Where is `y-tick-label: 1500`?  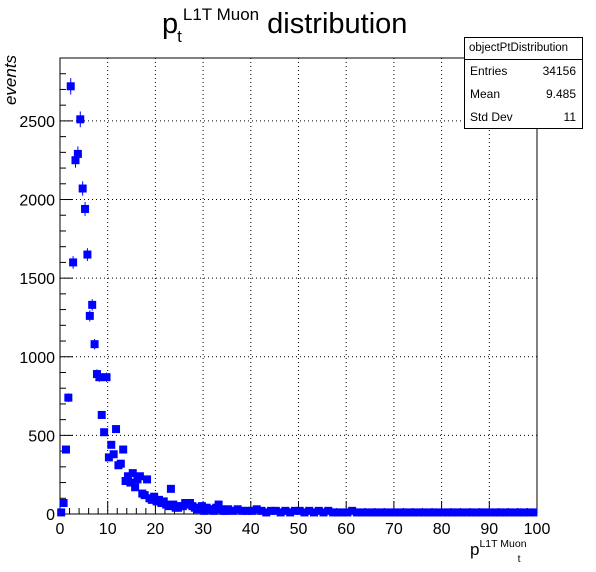
y-tick-label: 1500 is located at coordinates (37, 279).